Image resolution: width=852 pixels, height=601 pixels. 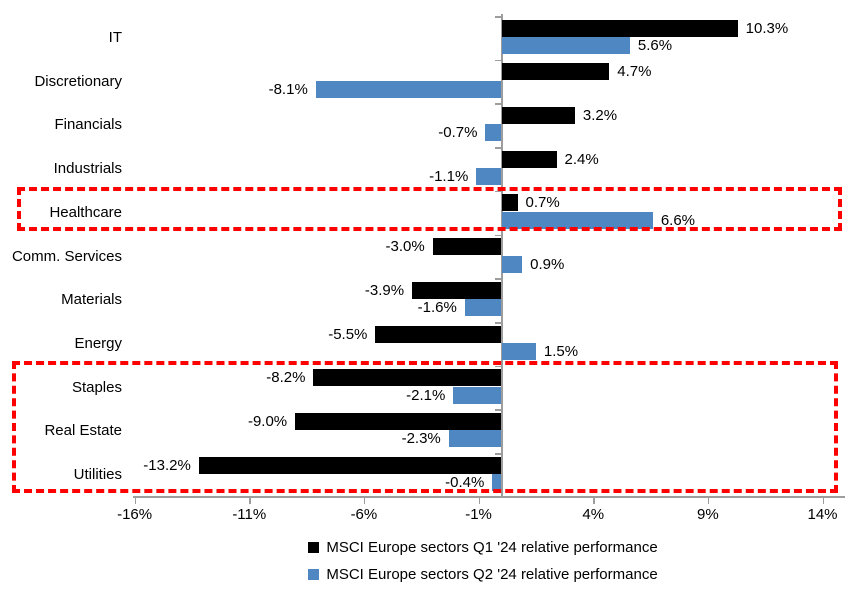 I want to click on value-label-q1-industrials: 2.4%, so click(x=581, y=159).